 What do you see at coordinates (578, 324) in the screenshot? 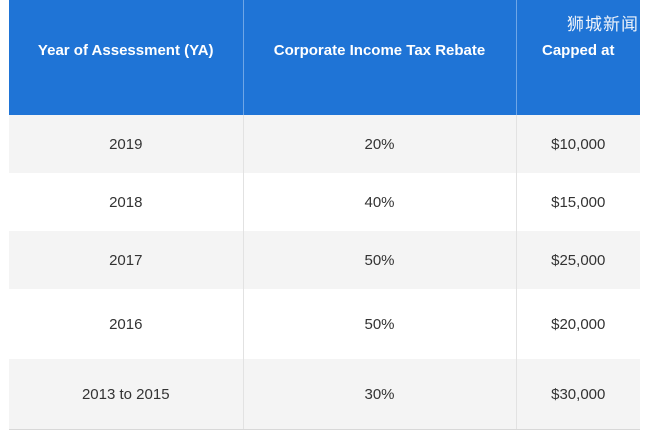
I see `cell-cap: $20,000` at bounding box center [578, 324].